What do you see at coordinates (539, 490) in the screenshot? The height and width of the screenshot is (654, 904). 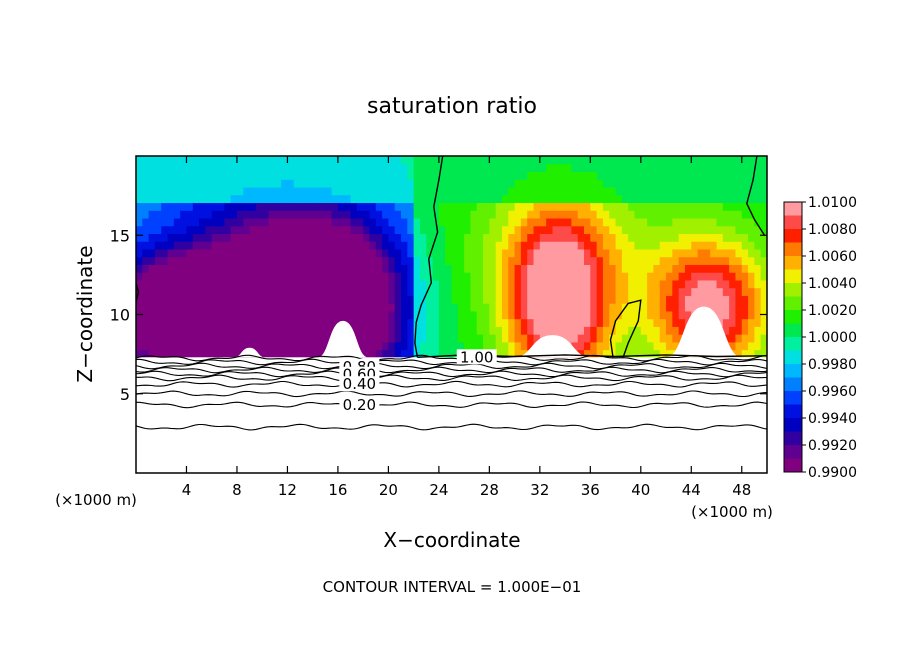 I see `x-tick-label: 32` at bounding box center [539, 490].